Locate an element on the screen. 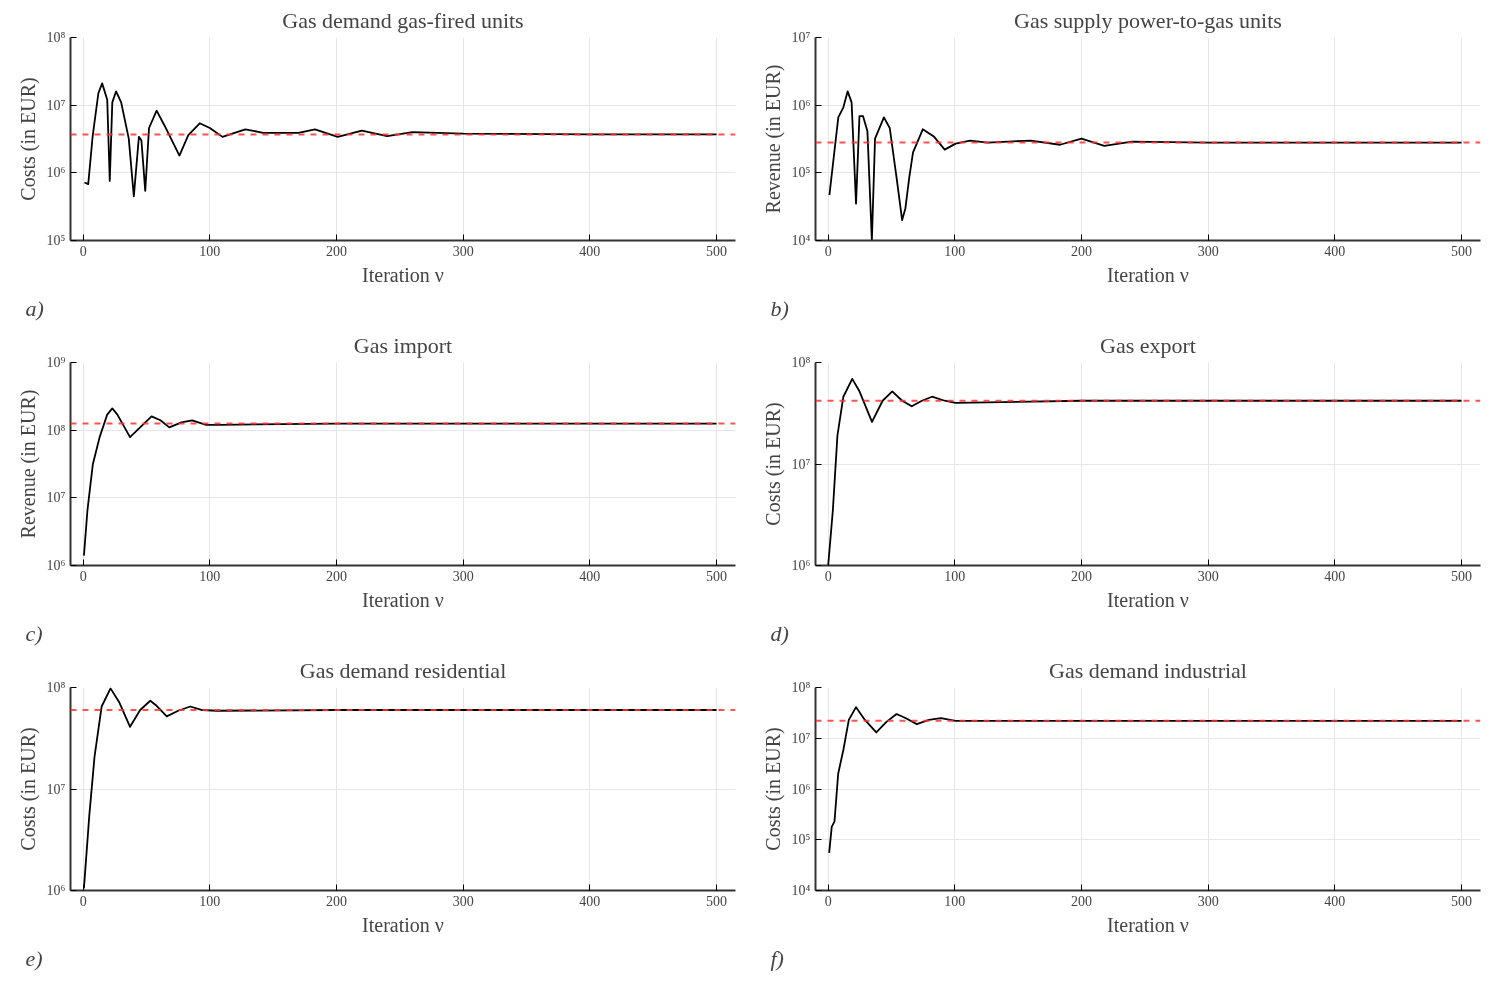 Image resolution: width=1501 pixels, height=999 pixels. text: a) is located at coordinates (34, 308).